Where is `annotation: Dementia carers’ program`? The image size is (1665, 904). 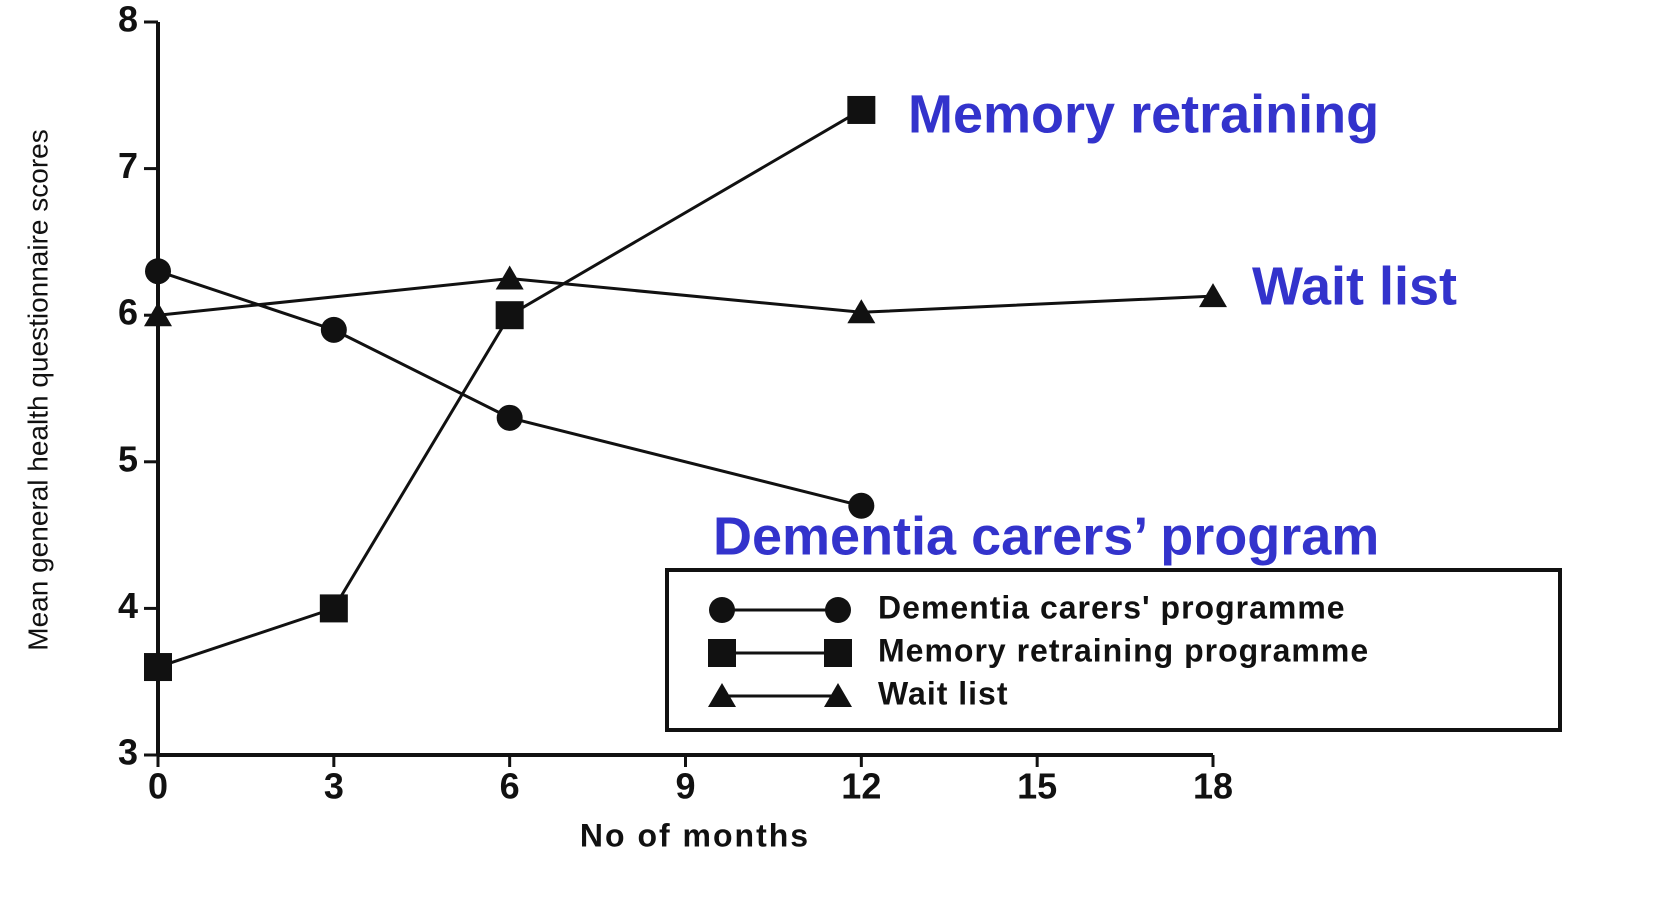
annotation: Dementia carers’ program is located at coordinates (1046, 536).